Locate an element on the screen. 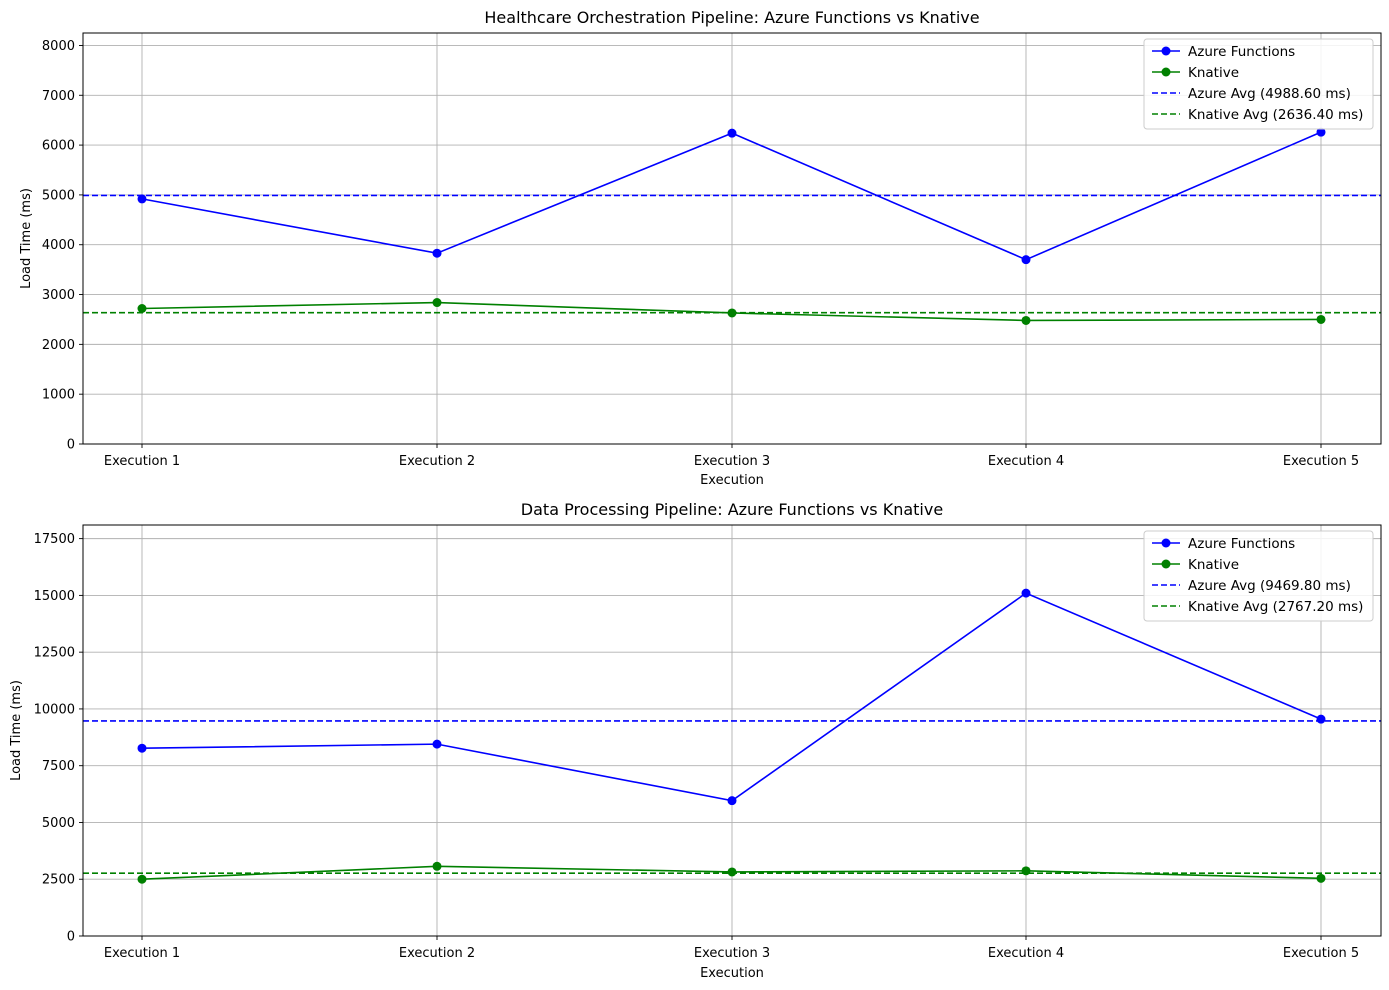 The image size is (1389, 990). y-tick-label: 7500 is located at coordinates (58, 766).